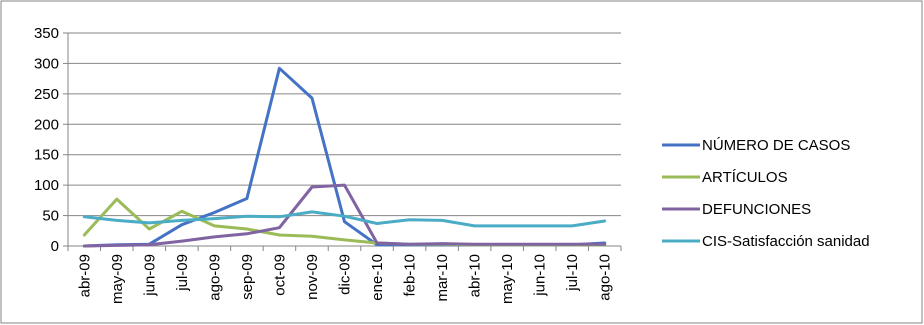  Describe the element at coordinates (46, 124) in the screenshot. I see `y-tick-label: 200` at that location.